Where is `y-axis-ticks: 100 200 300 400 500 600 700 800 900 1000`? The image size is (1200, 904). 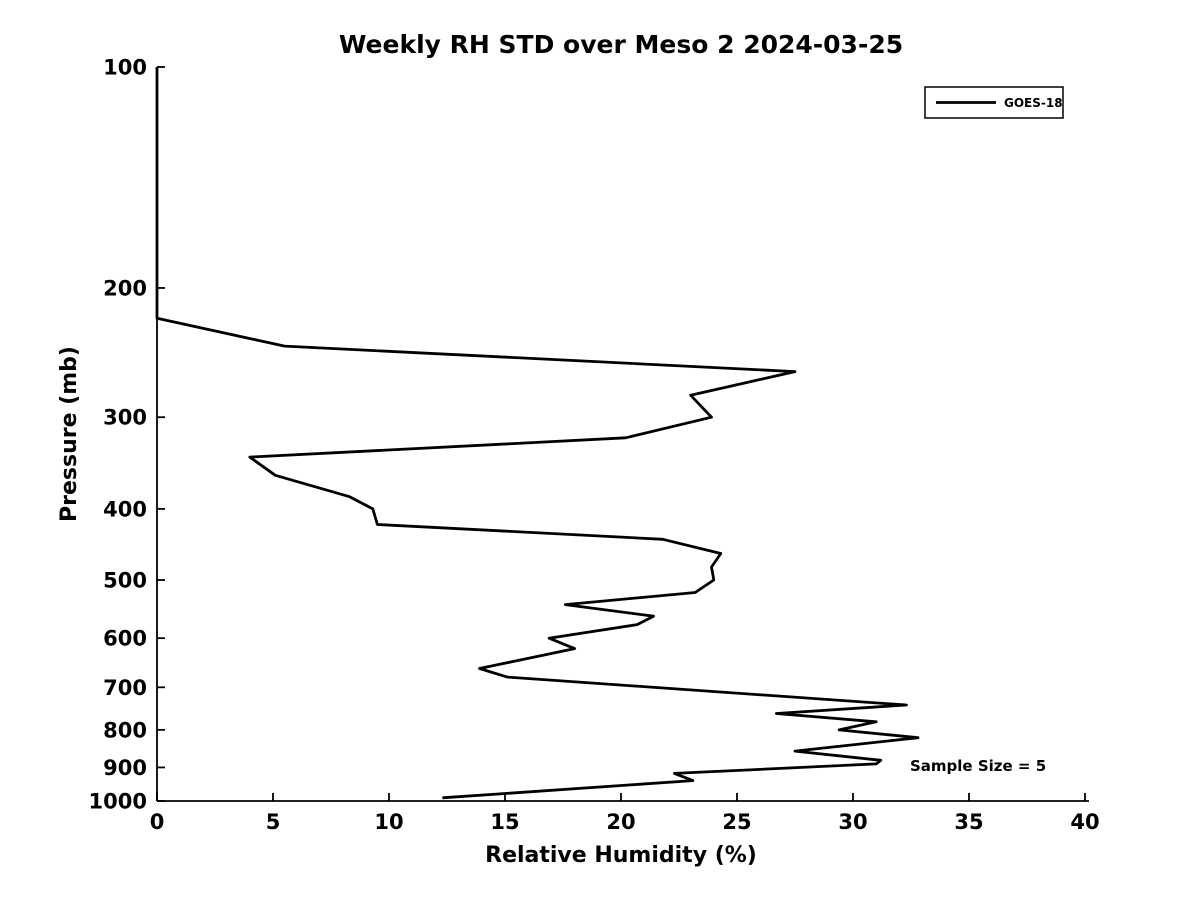 y-axis-ticks: 100 200 300 400 500 600 700 800 900 1000 is located at coordinates (127, 435).